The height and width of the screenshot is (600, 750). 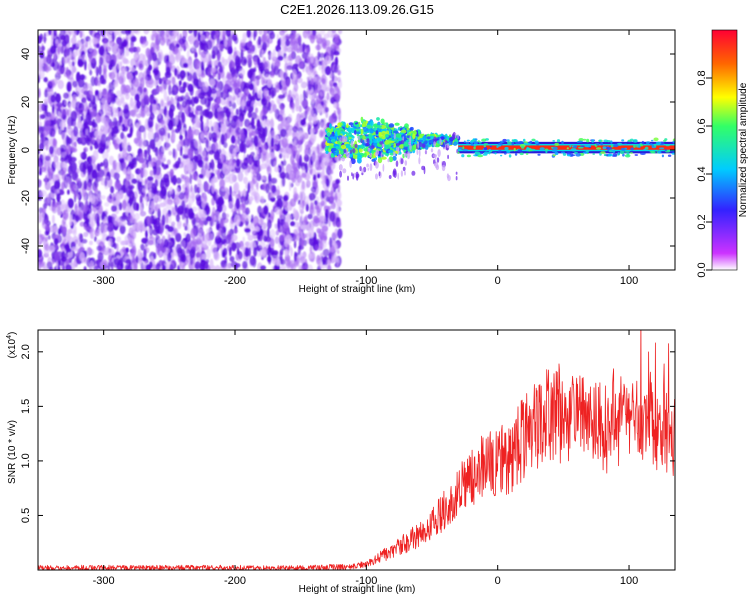 I want to click on spectrogram-x-tick-label: 100, so click(x=629, y=281).